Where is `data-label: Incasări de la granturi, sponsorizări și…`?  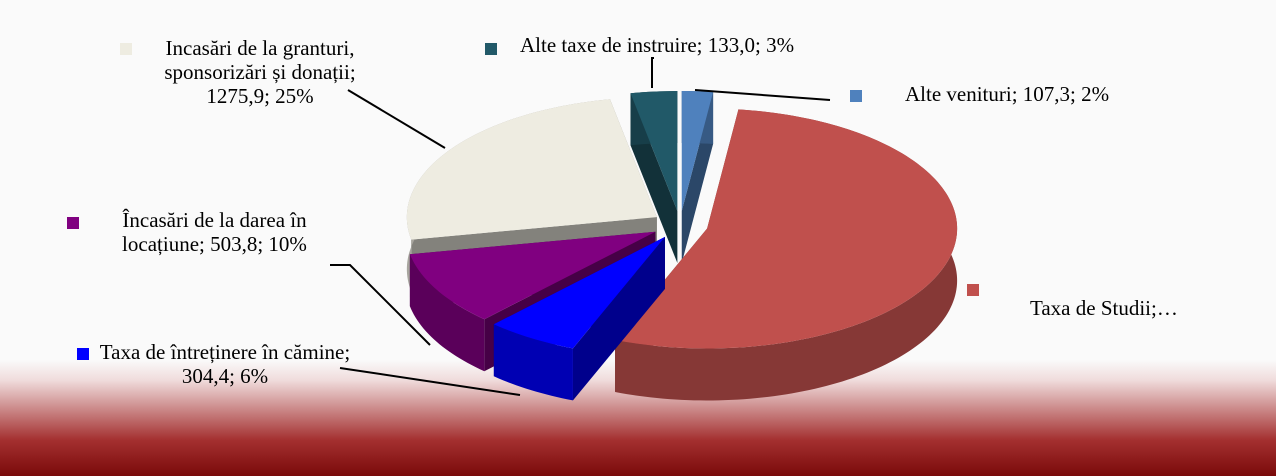 data-label: Incasări de la granturi, sponsorizări și… is located at coordinates (260, 72).